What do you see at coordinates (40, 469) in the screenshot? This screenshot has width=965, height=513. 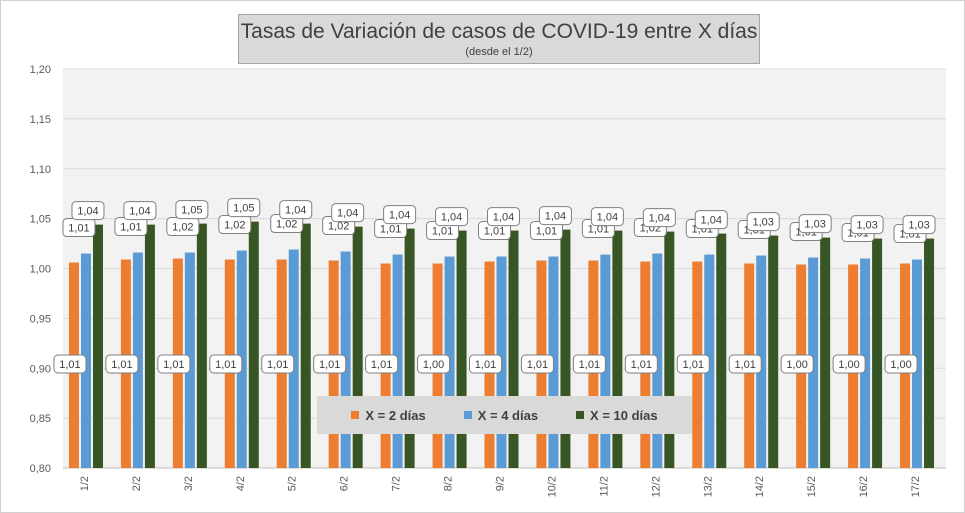 I see `y-tick-label: 0,80` at bounding box center [40, 469].